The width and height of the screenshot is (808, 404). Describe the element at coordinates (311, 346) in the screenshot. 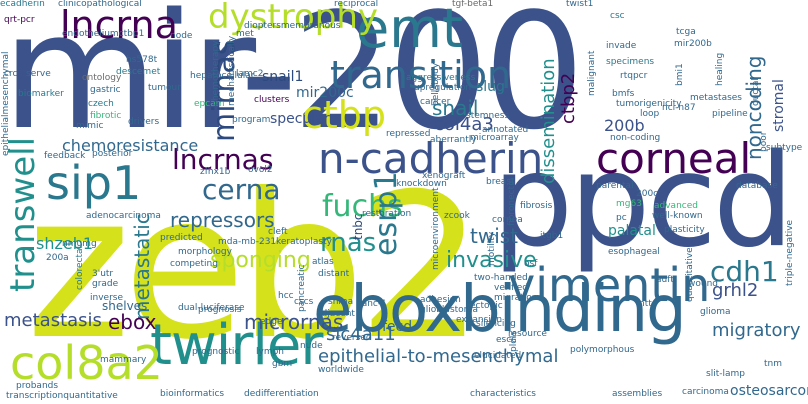

I see `cloud-word: nude` at that location.